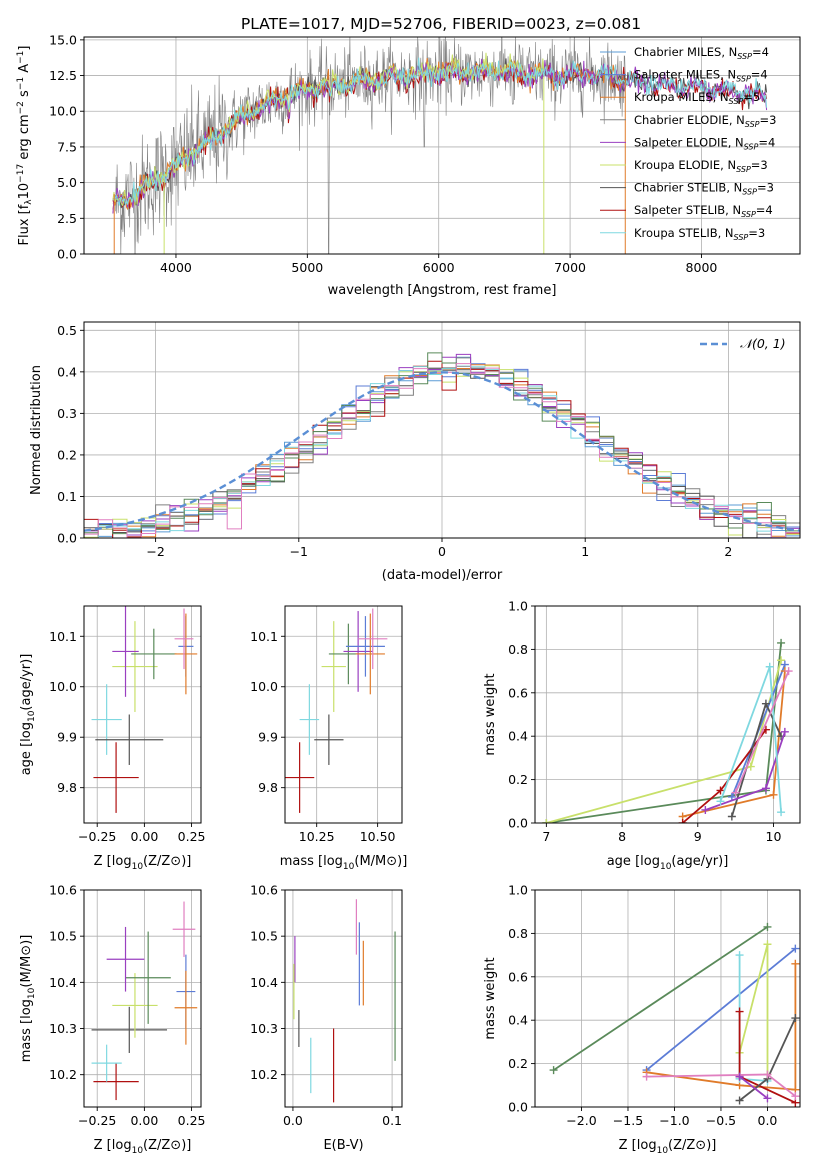 The height and width of the screenshot is (1170, 819). Describe the element at coordinates (518, 976) in the screenshot. I see `y-tick-label: 0.6` at that location.